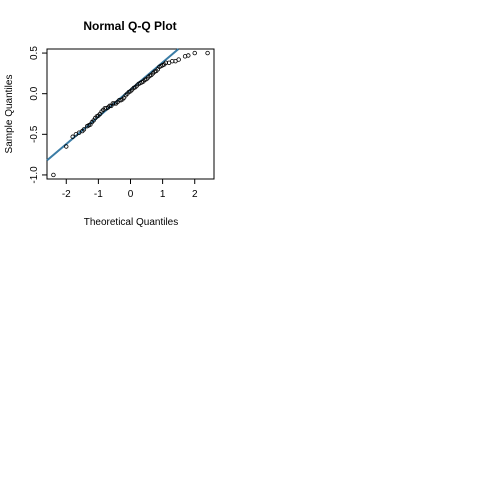 The height and width of the screenshot is (480, 480). I want to click on x-axis: -2 -1 0 1 2, so click(130, 189).